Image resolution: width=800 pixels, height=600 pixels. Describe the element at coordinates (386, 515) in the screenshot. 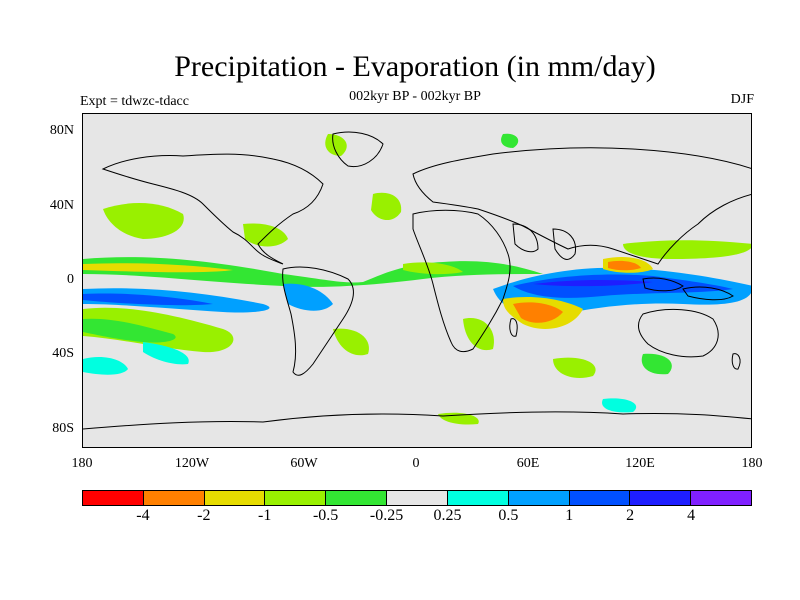

I see `colorbar-tick-label: -0.25` at that location.